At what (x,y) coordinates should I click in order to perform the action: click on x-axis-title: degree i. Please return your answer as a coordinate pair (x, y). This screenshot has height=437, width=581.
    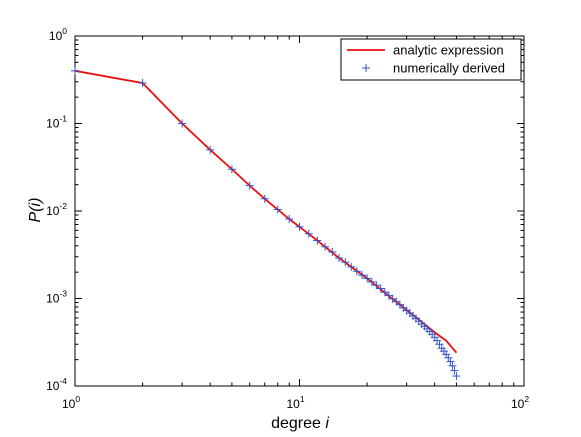
    Looking at the image, I should click on (300, 423).